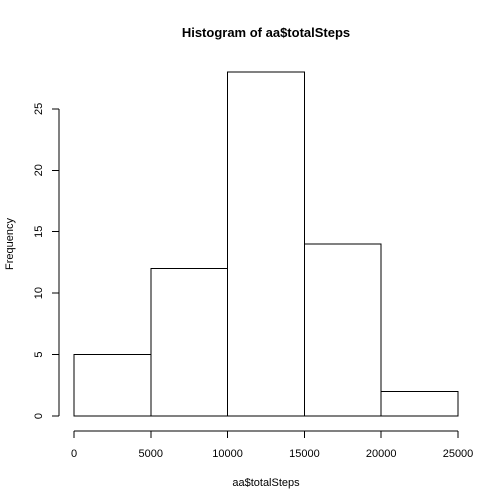 The image size is (504, 504). Describe the element at coordinates (304, 454) in the screenshot. I see `x-tick-label-3: 15000` at that location.